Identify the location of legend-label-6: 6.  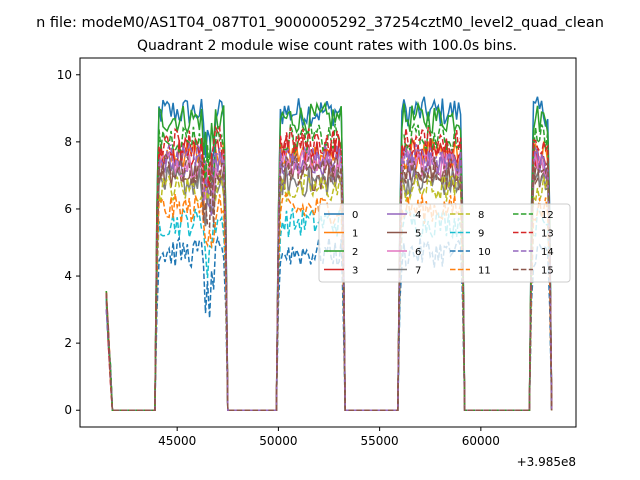
(418, 252).